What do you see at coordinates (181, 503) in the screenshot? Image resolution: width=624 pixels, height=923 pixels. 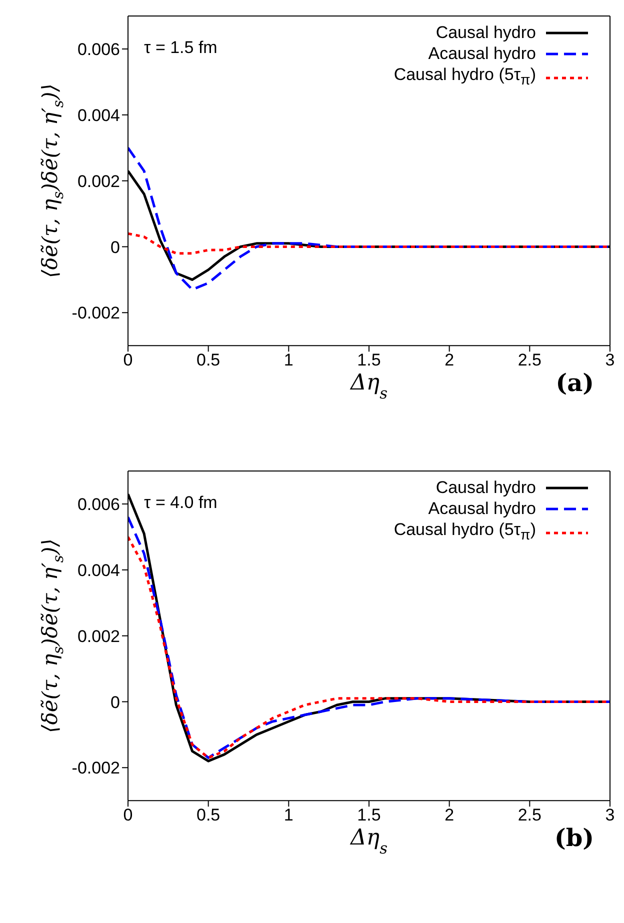 I see `annotation: τ = 4.0 fm` at bounding box center [181, 503].